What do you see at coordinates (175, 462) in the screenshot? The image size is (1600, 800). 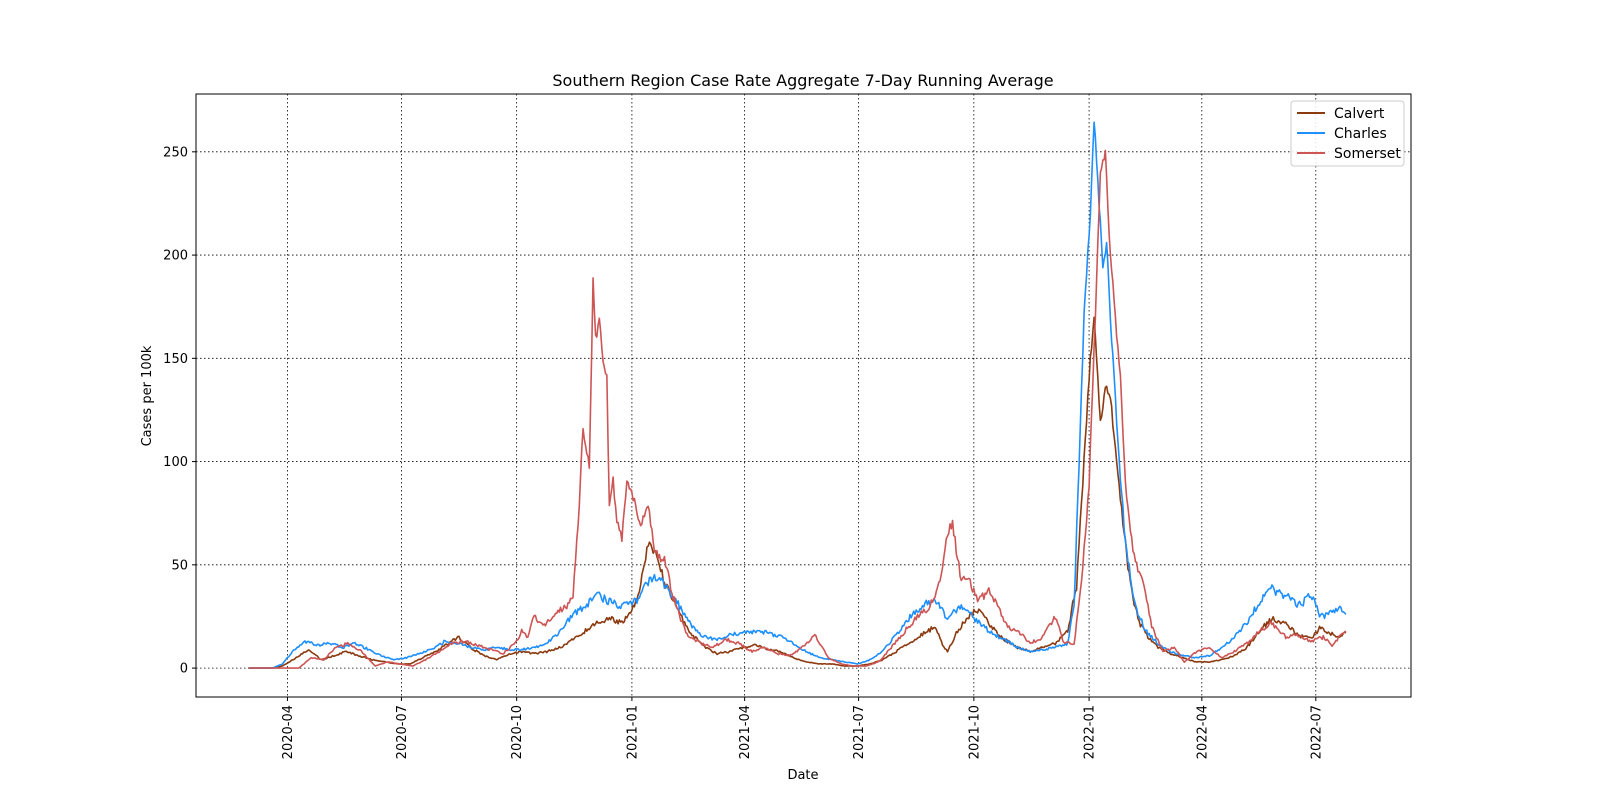 I see `y-tick-label: 100` at bounding box center [175, 462].